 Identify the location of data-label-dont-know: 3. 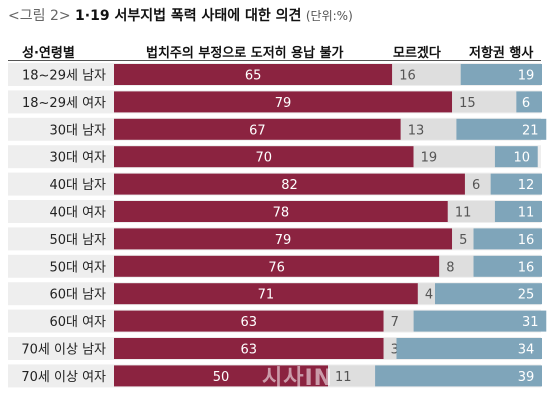
(395, 350).